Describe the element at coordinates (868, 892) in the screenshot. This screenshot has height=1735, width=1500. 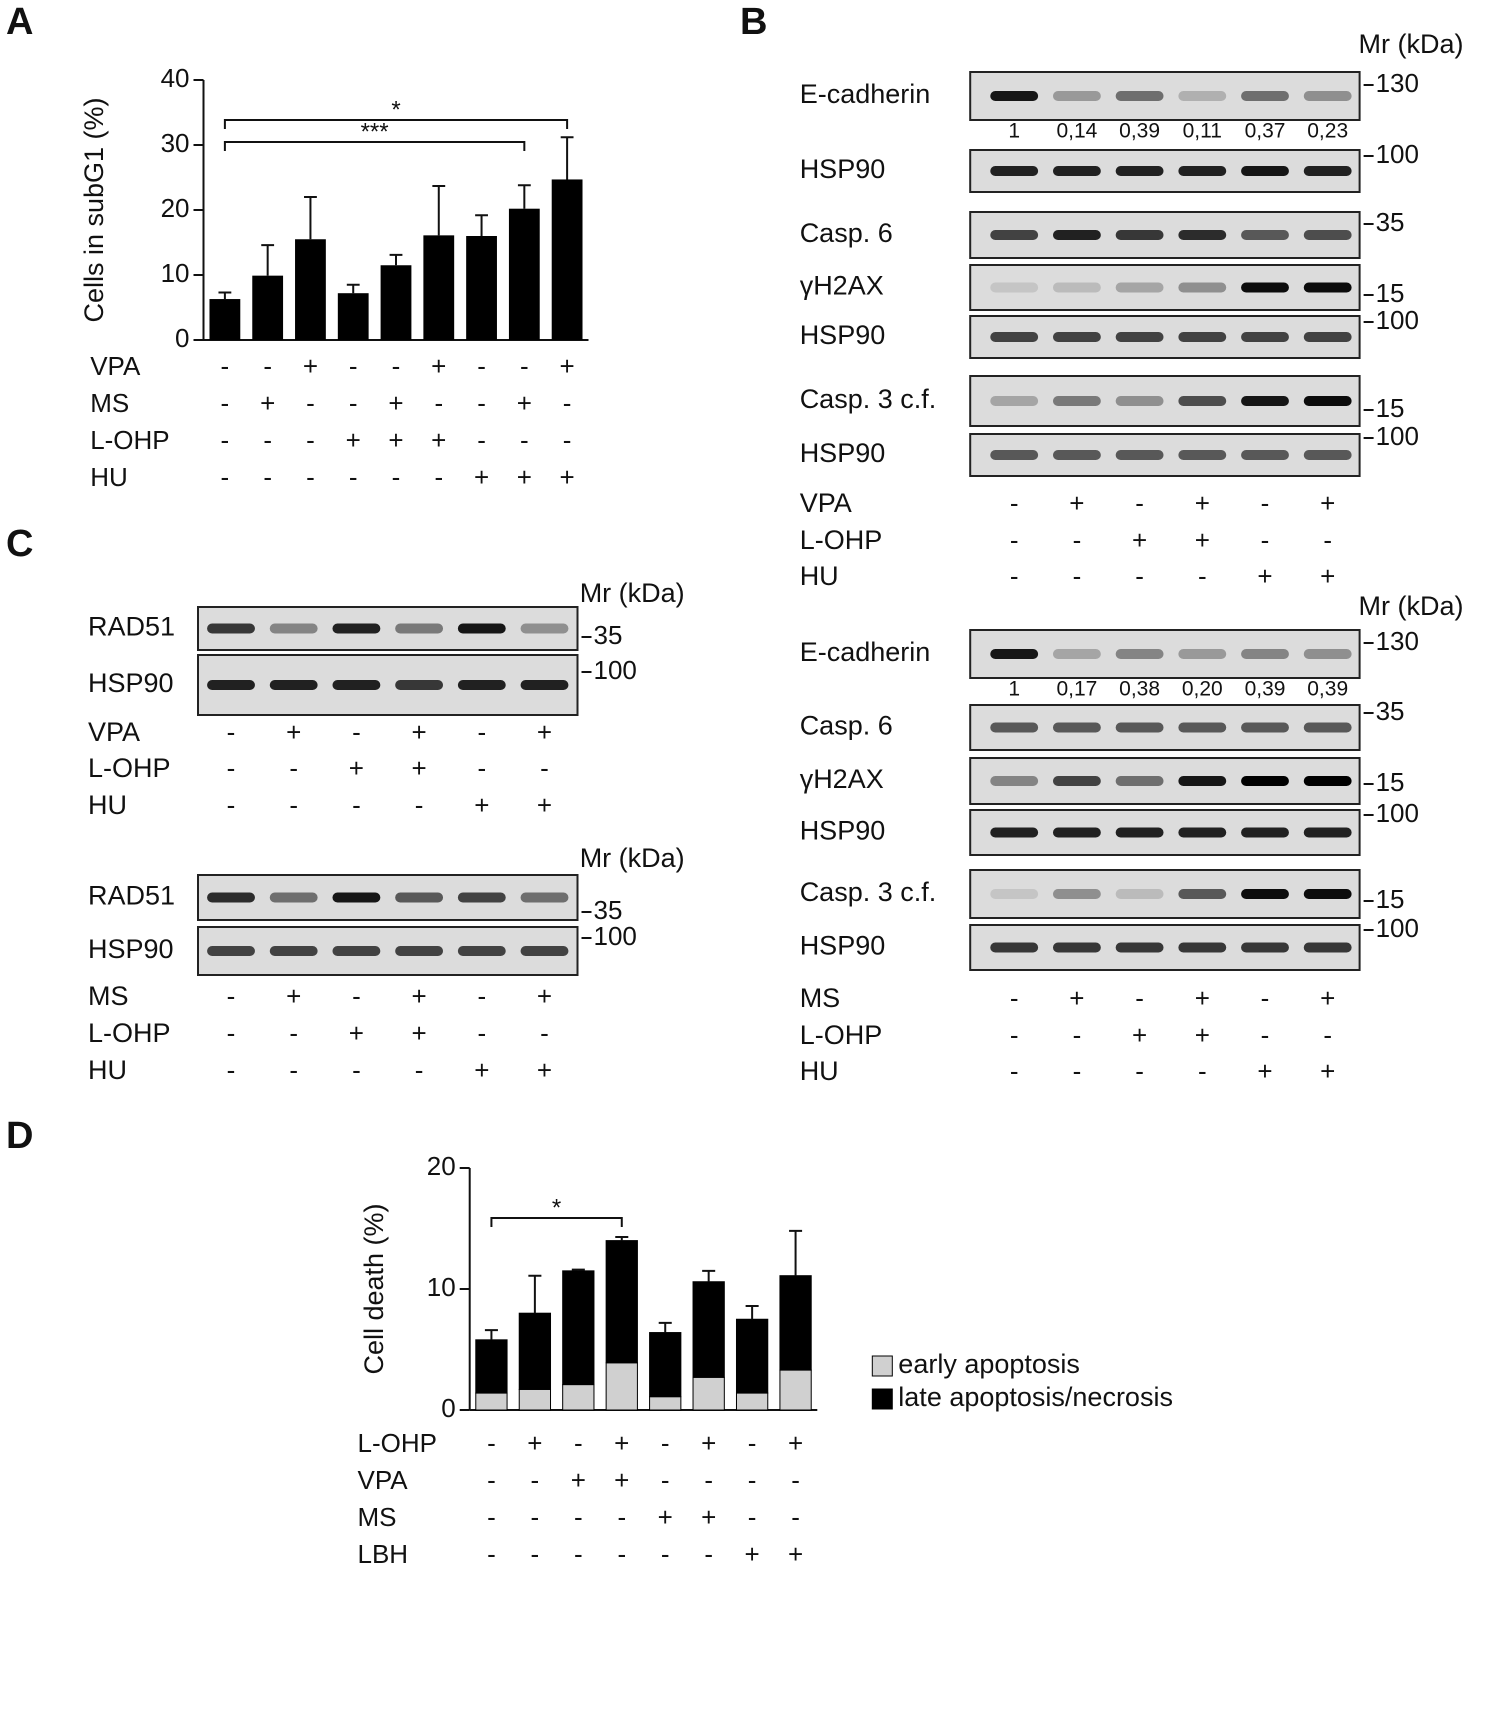
I see `blot-label: Casp. 3 c.f.` at that location.